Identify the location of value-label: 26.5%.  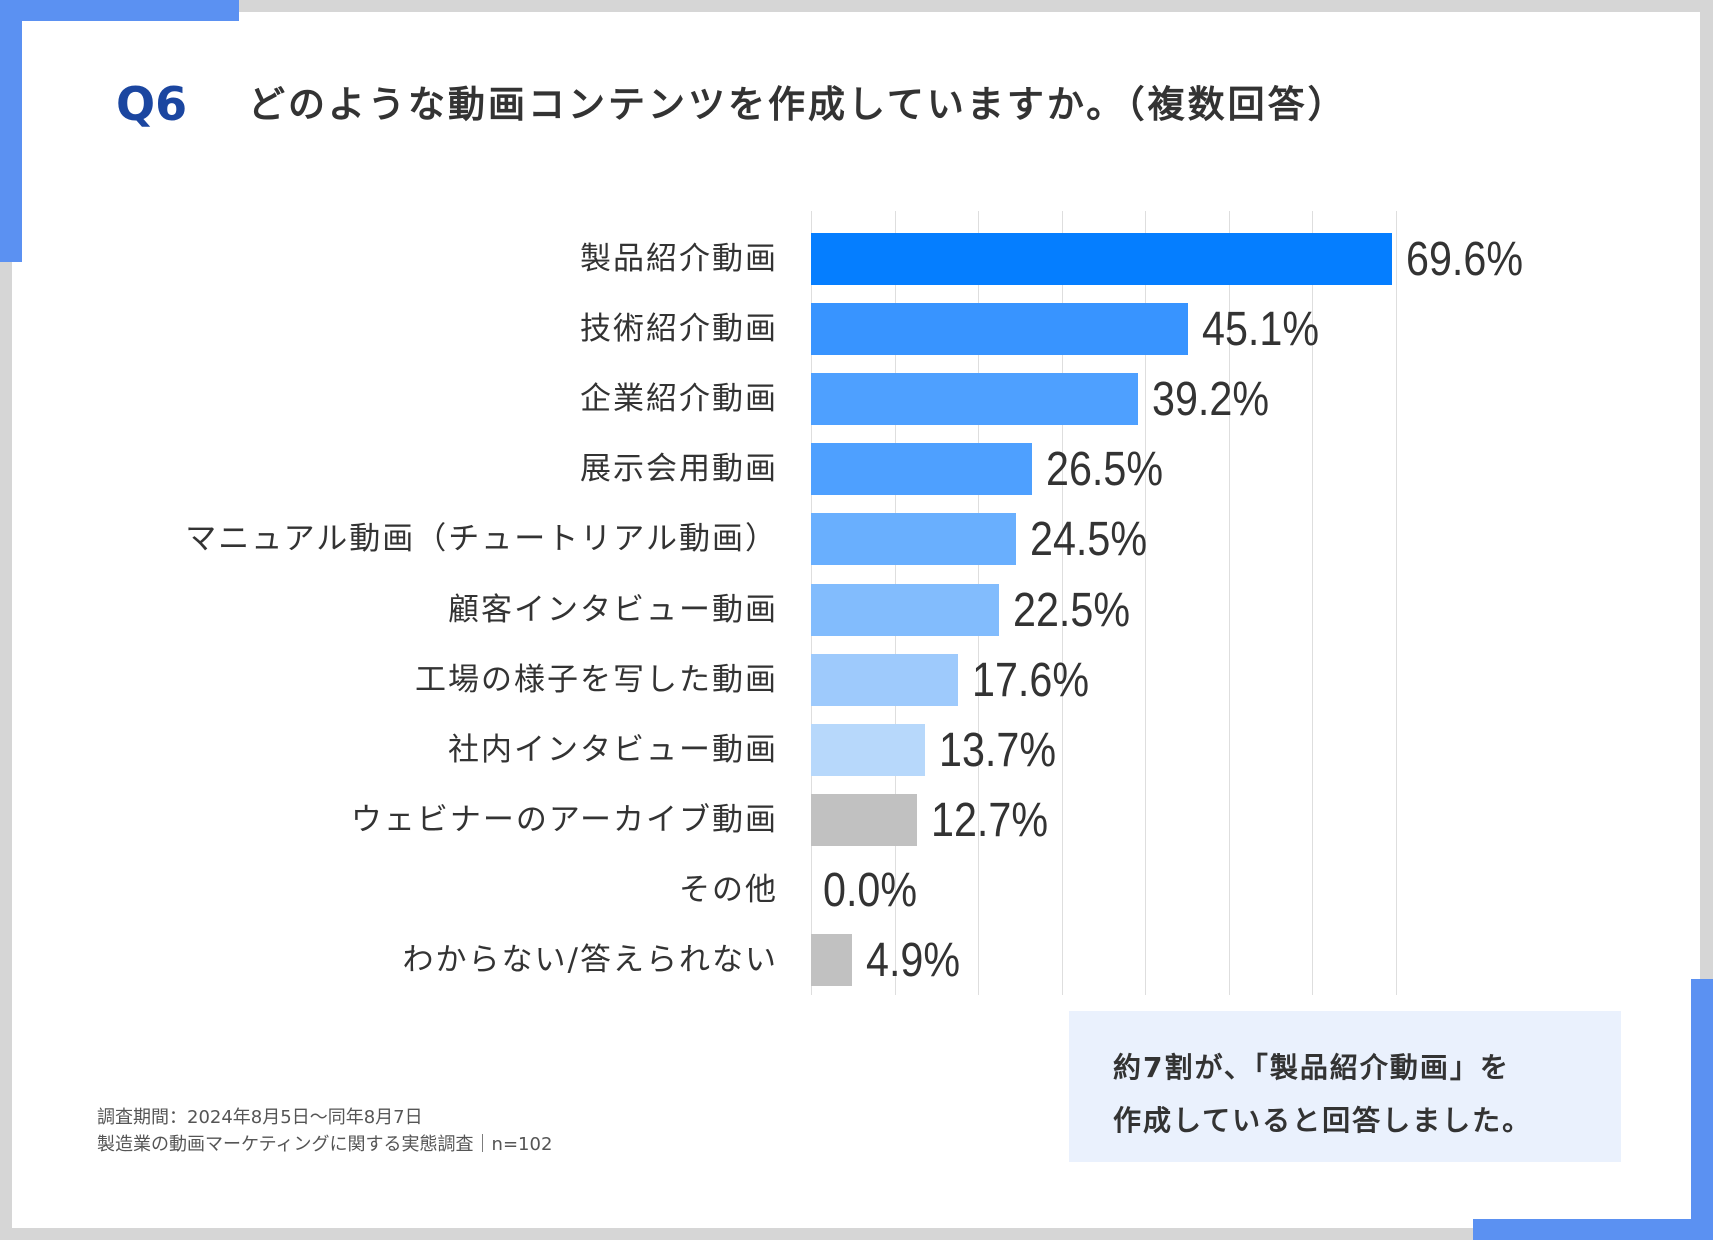
(1105, 469).